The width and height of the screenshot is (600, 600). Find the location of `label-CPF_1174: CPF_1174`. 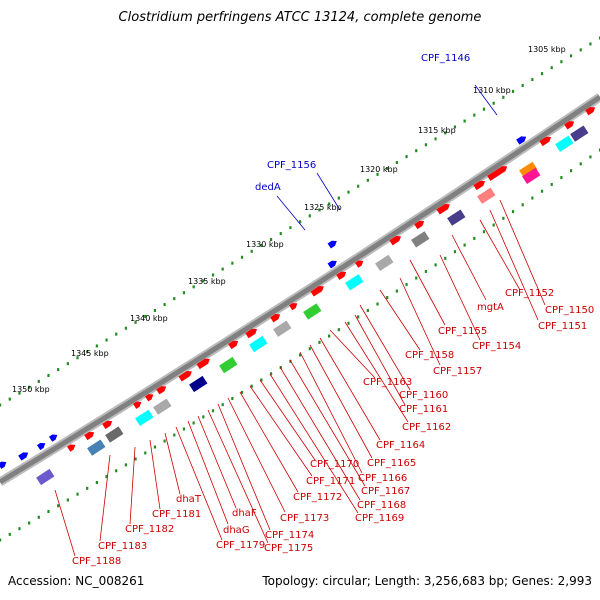

label-CPF_1174: CPF_1174 is located at coordinates (289, 535).